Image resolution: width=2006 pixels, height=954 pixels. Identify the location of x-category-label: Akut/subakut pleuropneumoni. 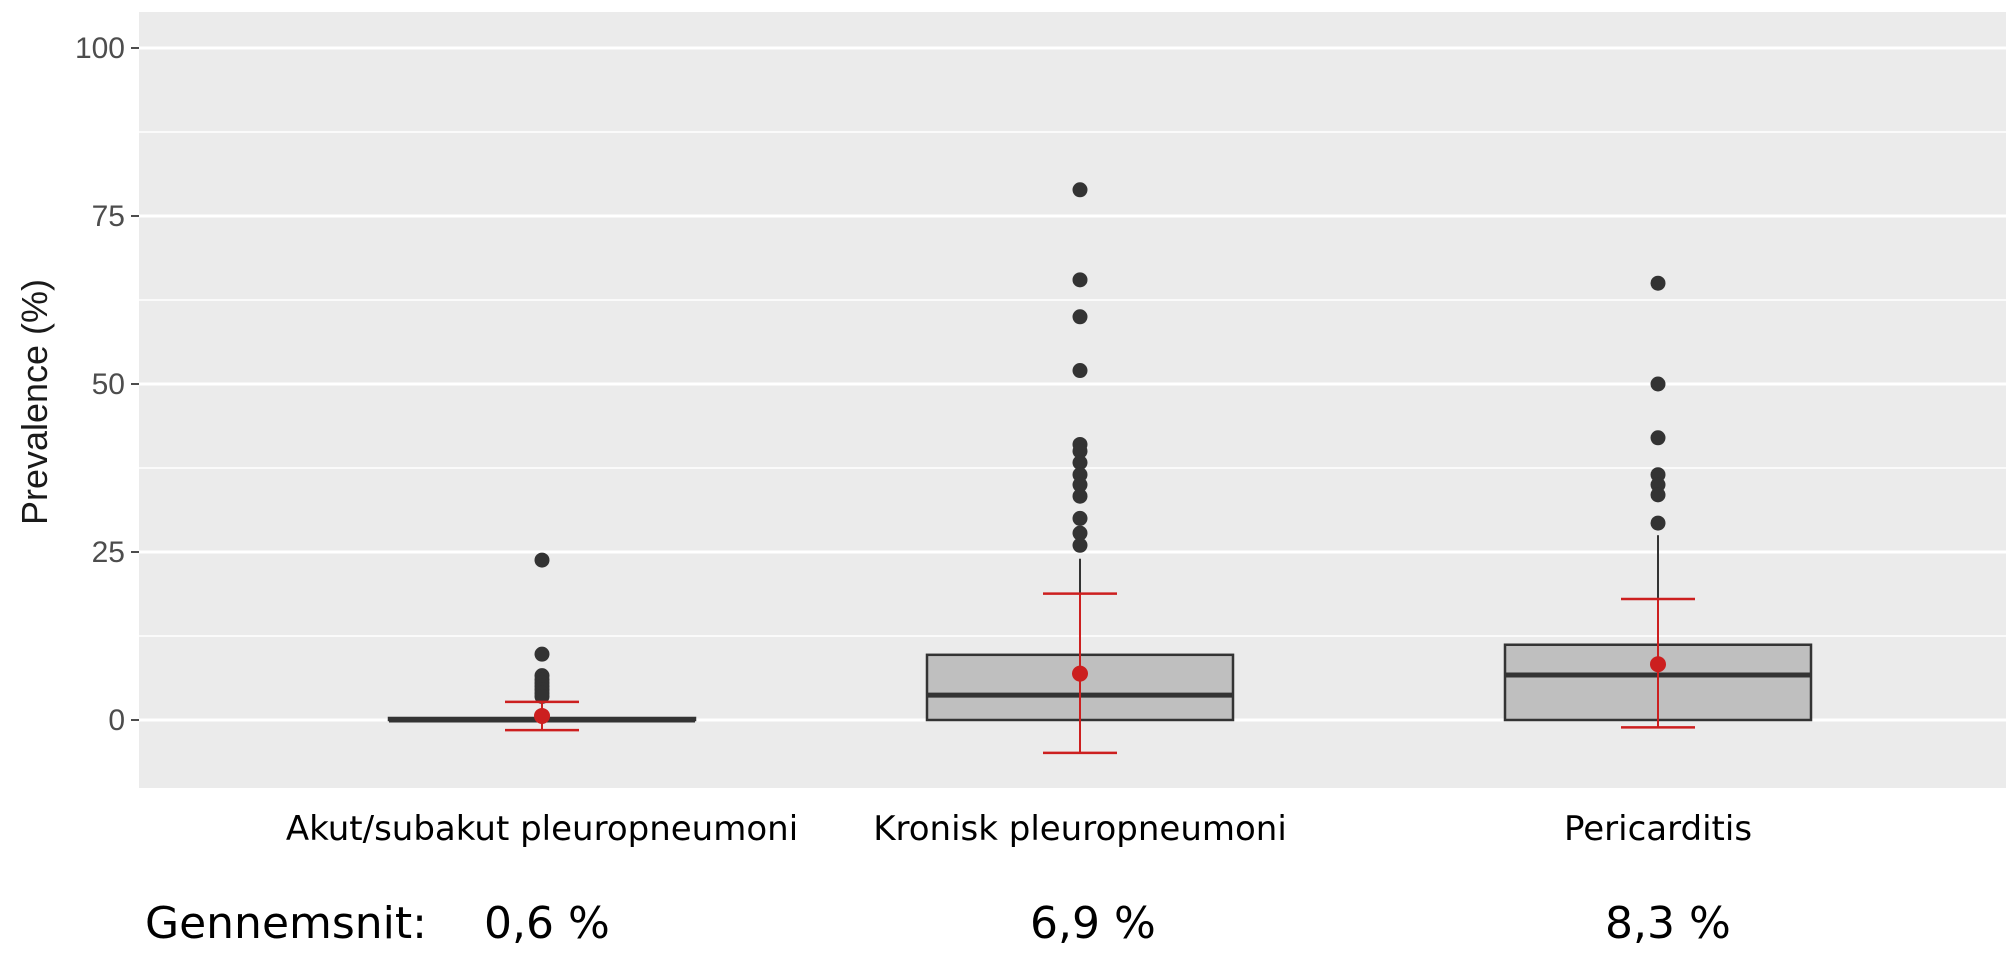
(542, 829).